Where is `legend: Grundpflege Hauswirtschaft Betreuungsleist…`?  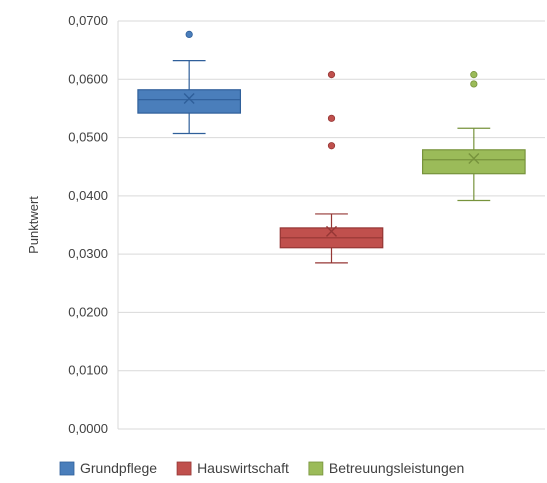
legend: Grundpflege Hauswirtschaft Betreuungsleist… is located at coordinates (261, 468).